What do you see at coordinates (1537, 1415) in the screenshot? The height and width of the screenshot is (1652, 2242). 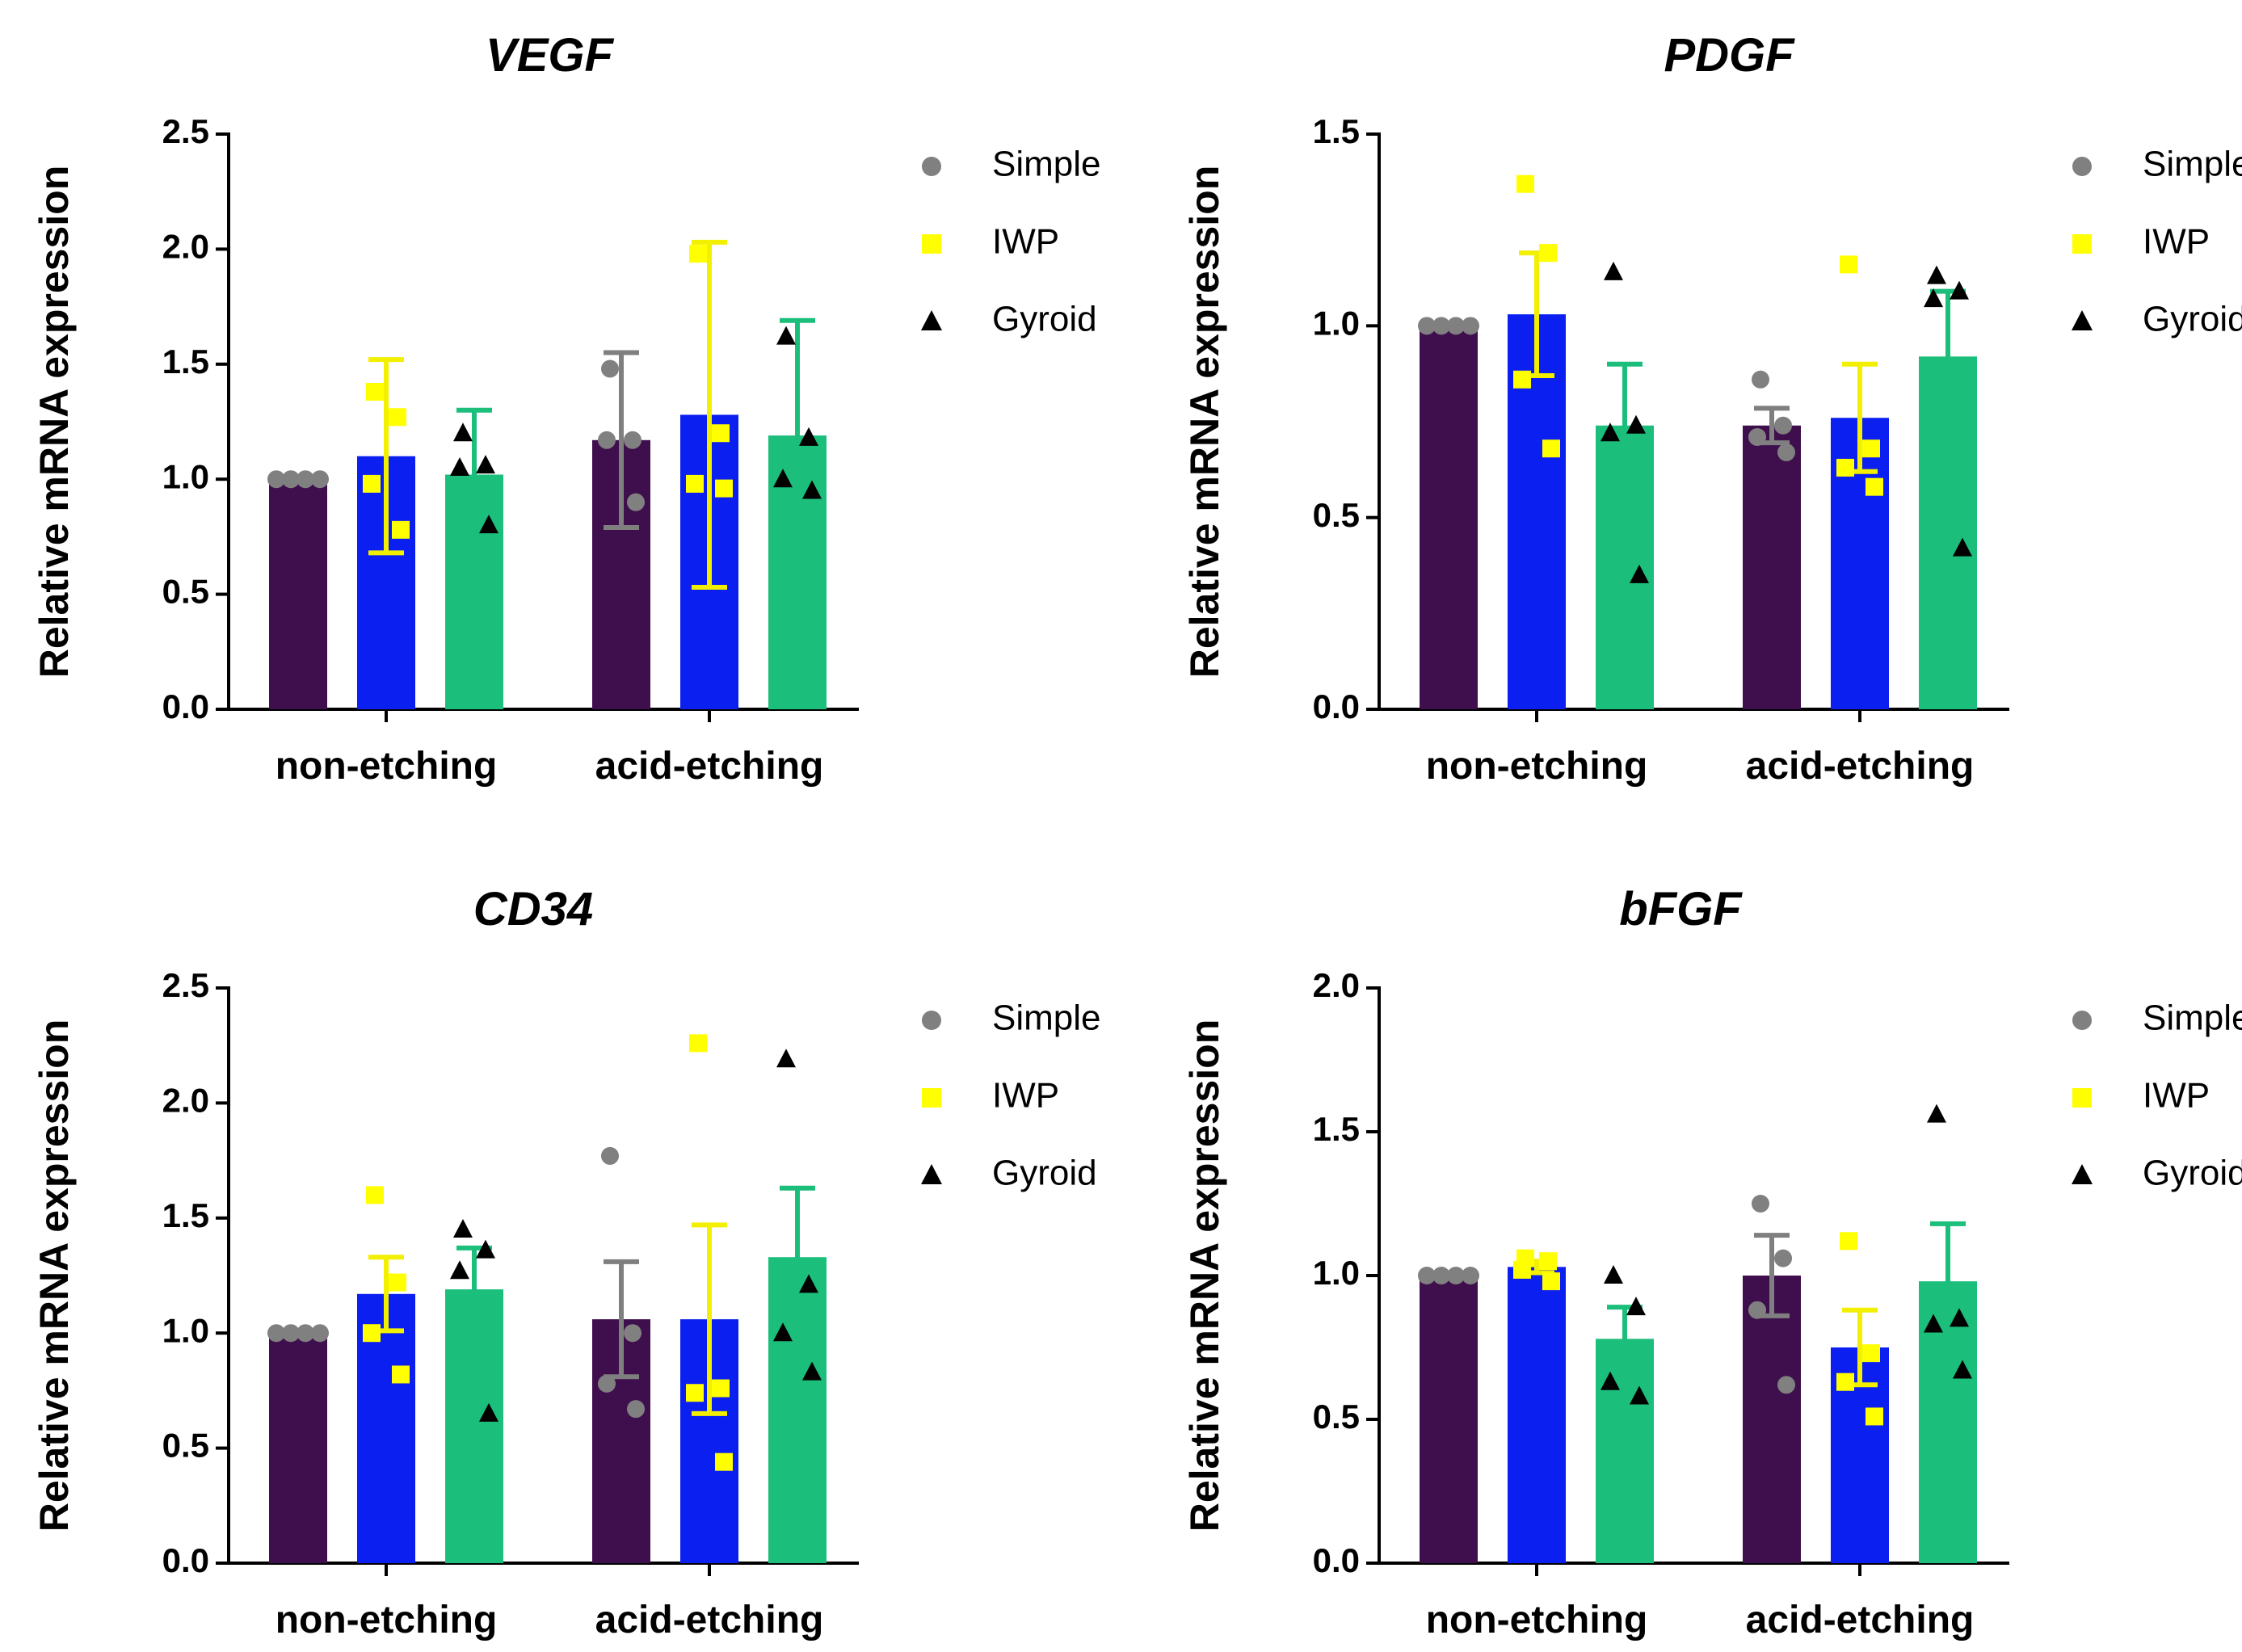 I see `bar-iwp-non-etching` at bounding box center [1537, 1415].